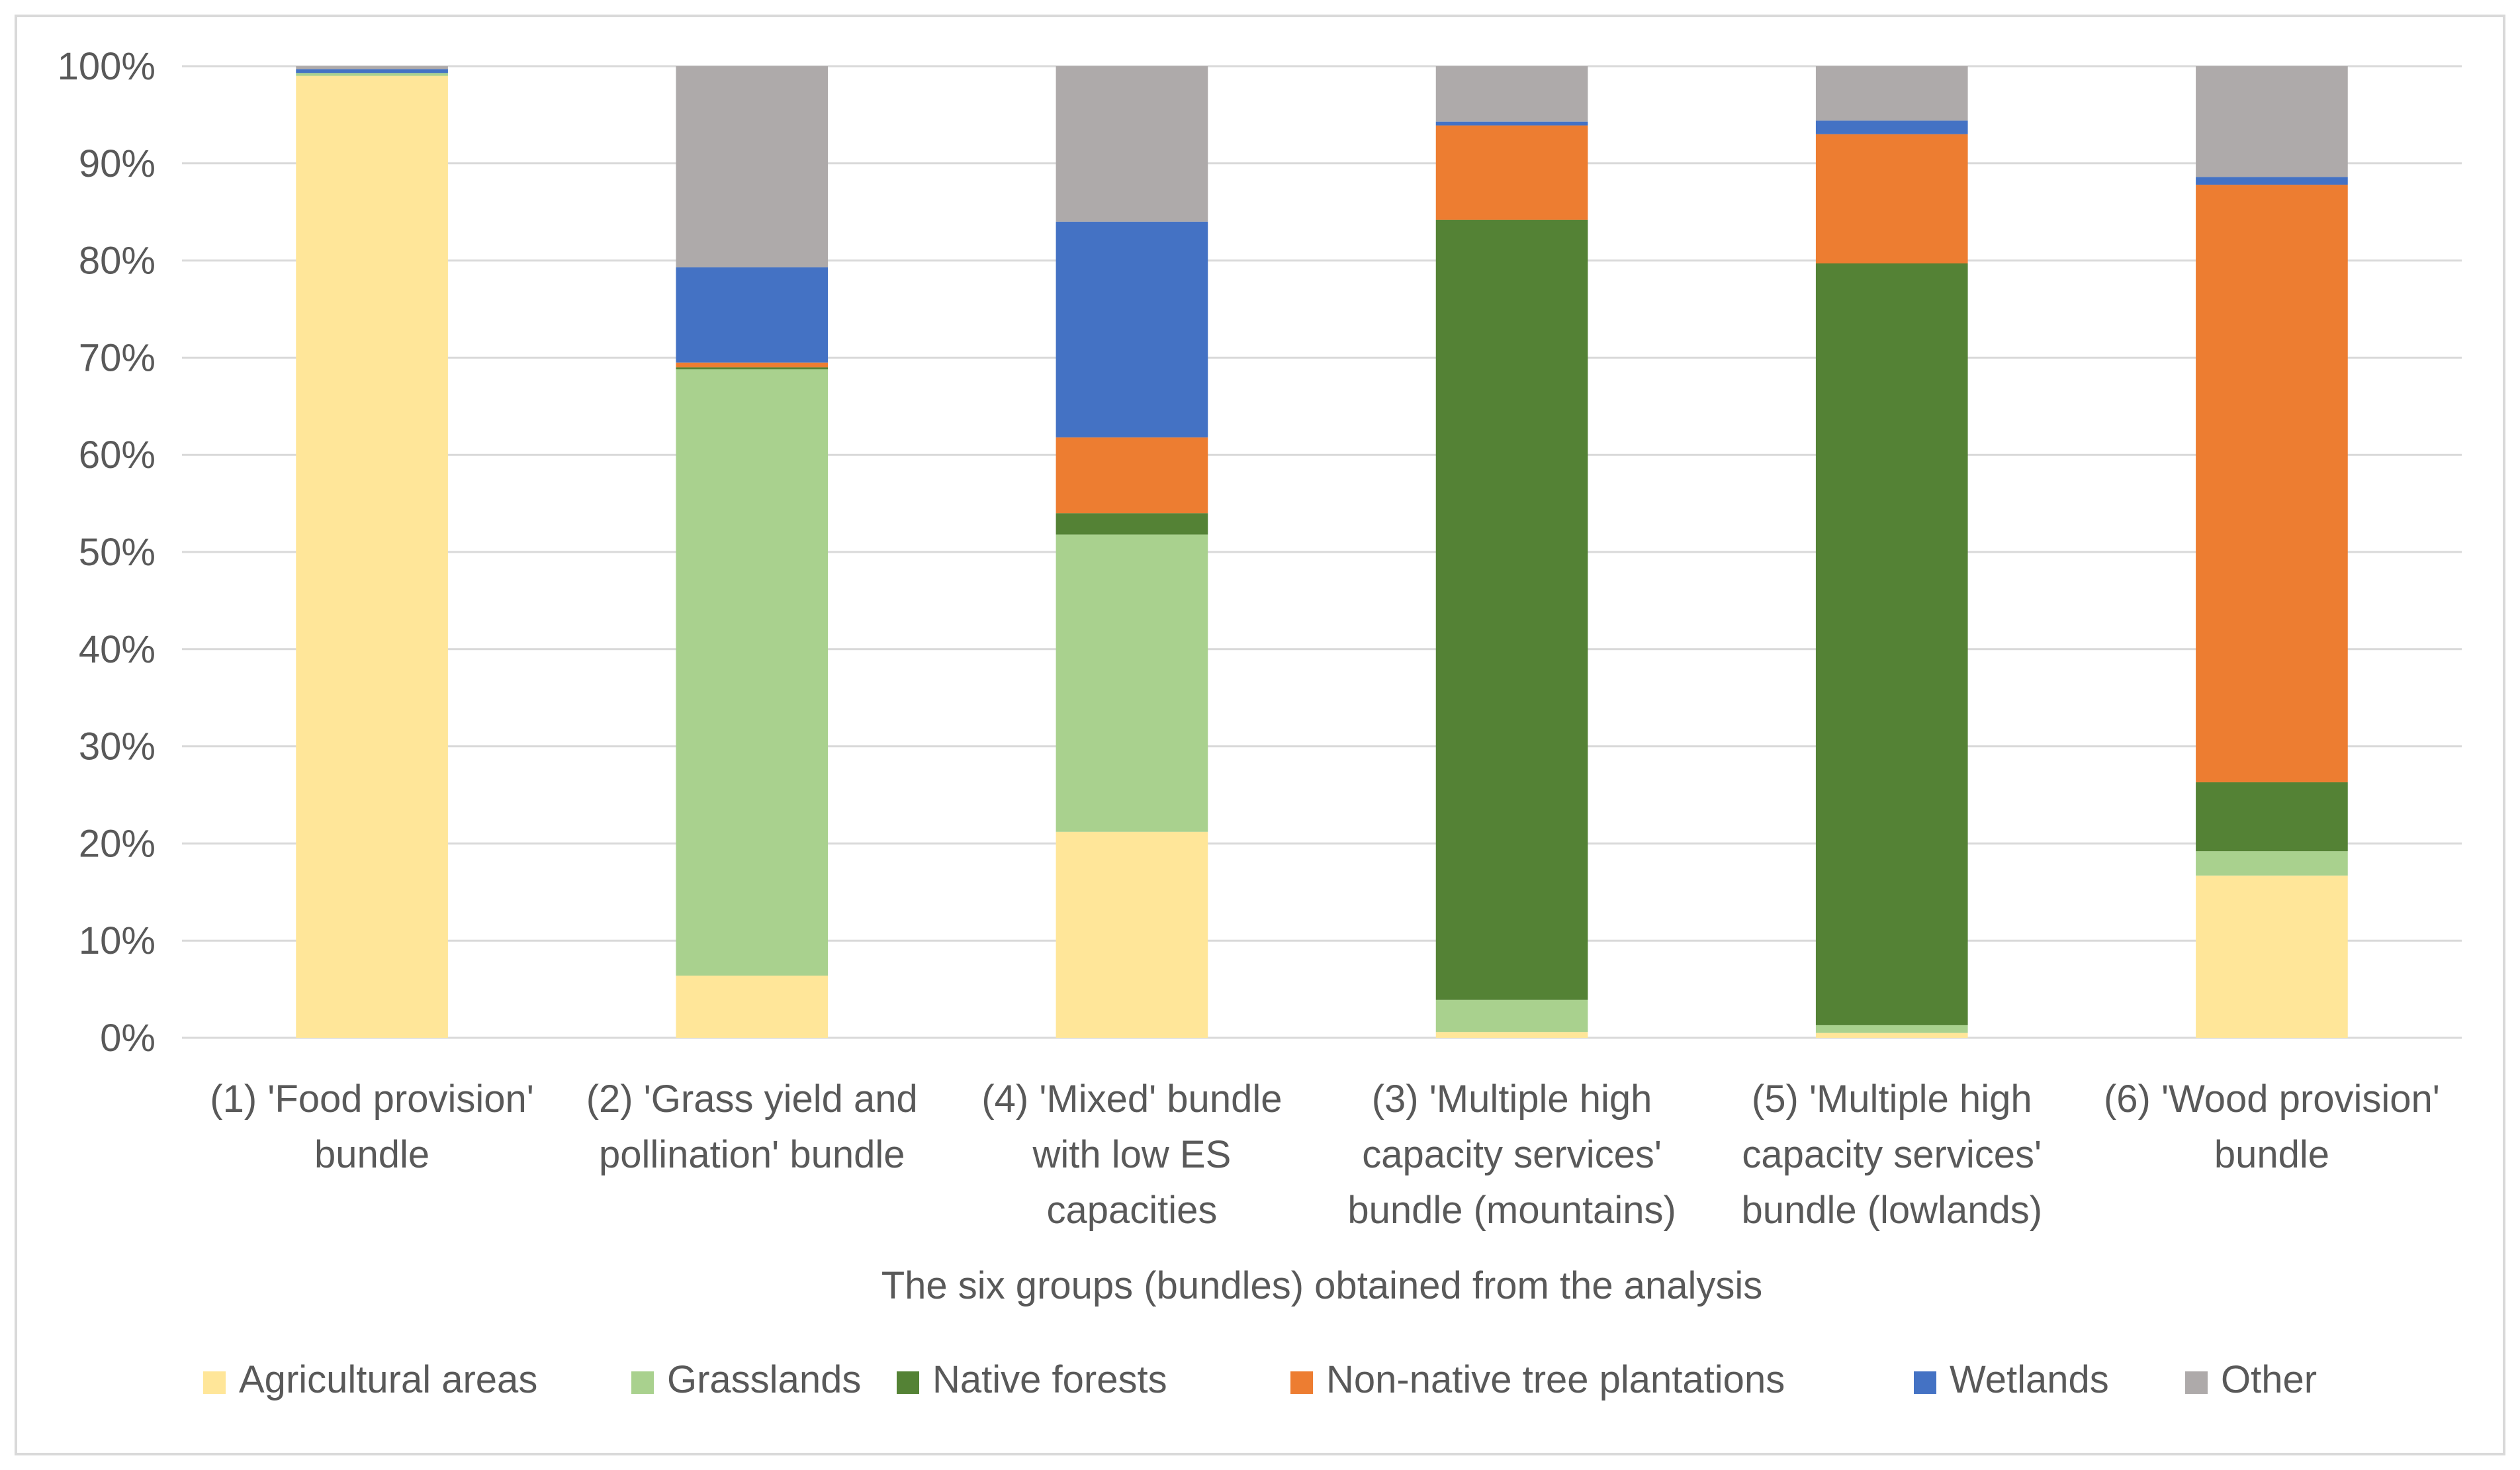 This screenshot has height=1470, width=2520. What do you see at coordinates (1555, 1379) in the screenshot?
I see `legend-label: Non-native tree plantations` at bounding box center [1555, 1379].